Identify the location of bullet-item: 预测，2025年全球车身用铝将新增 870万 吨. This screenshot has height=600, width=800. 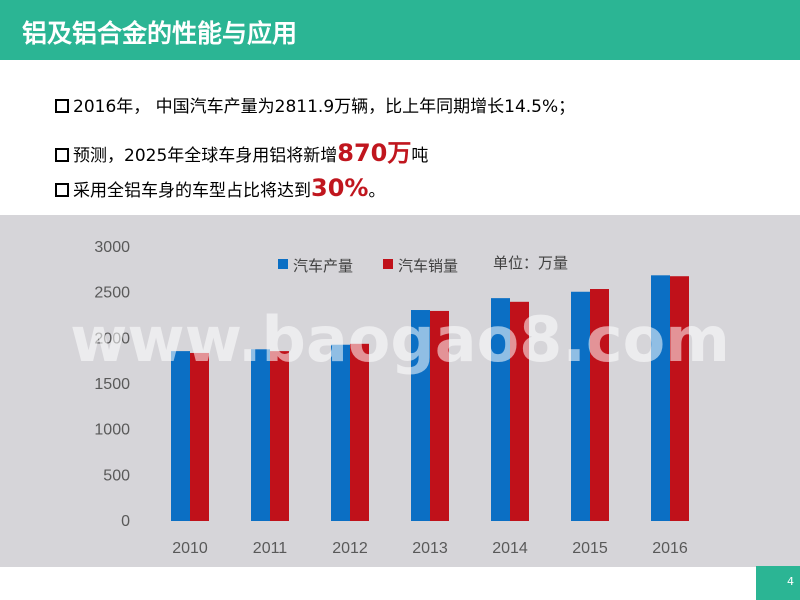
(315, 153).